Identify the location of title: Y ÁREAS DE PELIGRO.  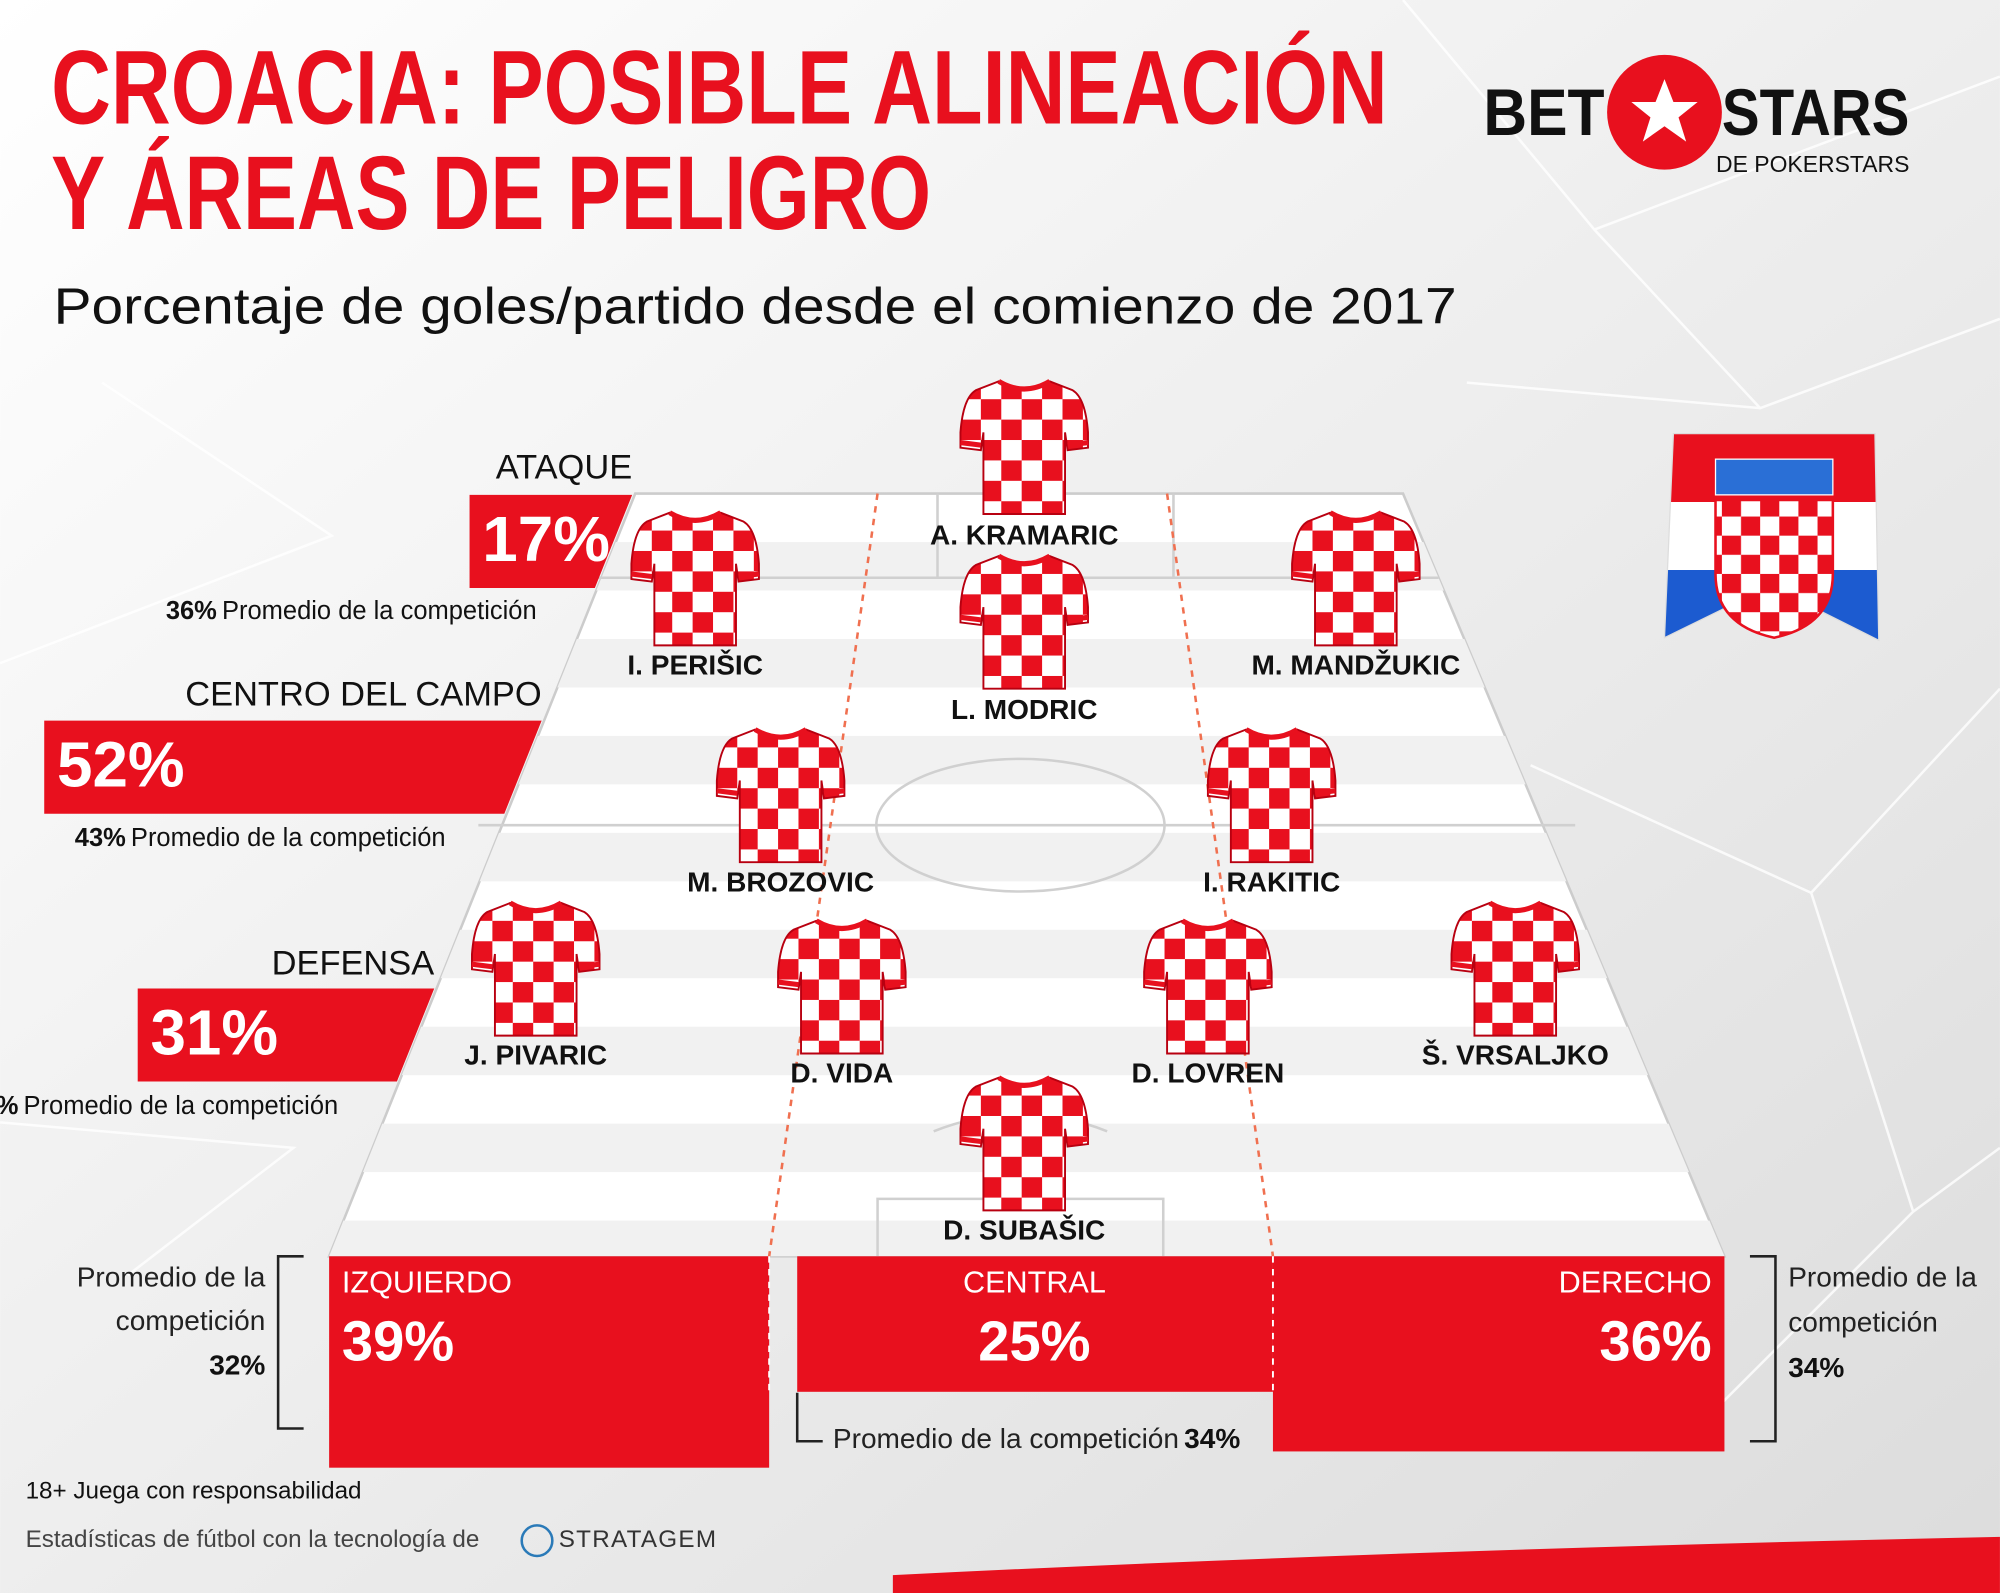
(491, 193).